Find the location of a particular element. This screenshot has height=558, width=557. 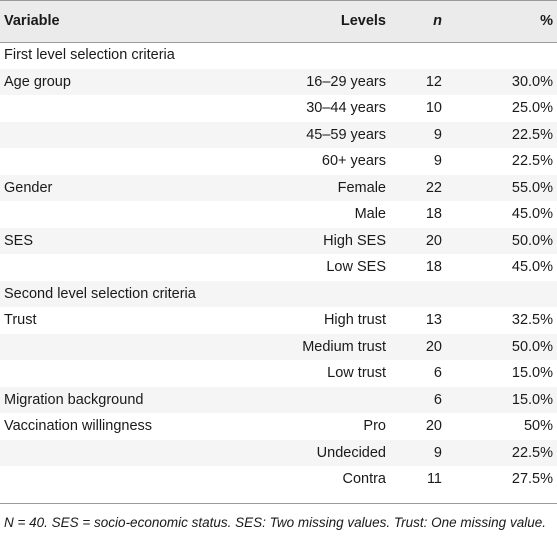

cell-level: High trust is located at coordinates (354, 320).